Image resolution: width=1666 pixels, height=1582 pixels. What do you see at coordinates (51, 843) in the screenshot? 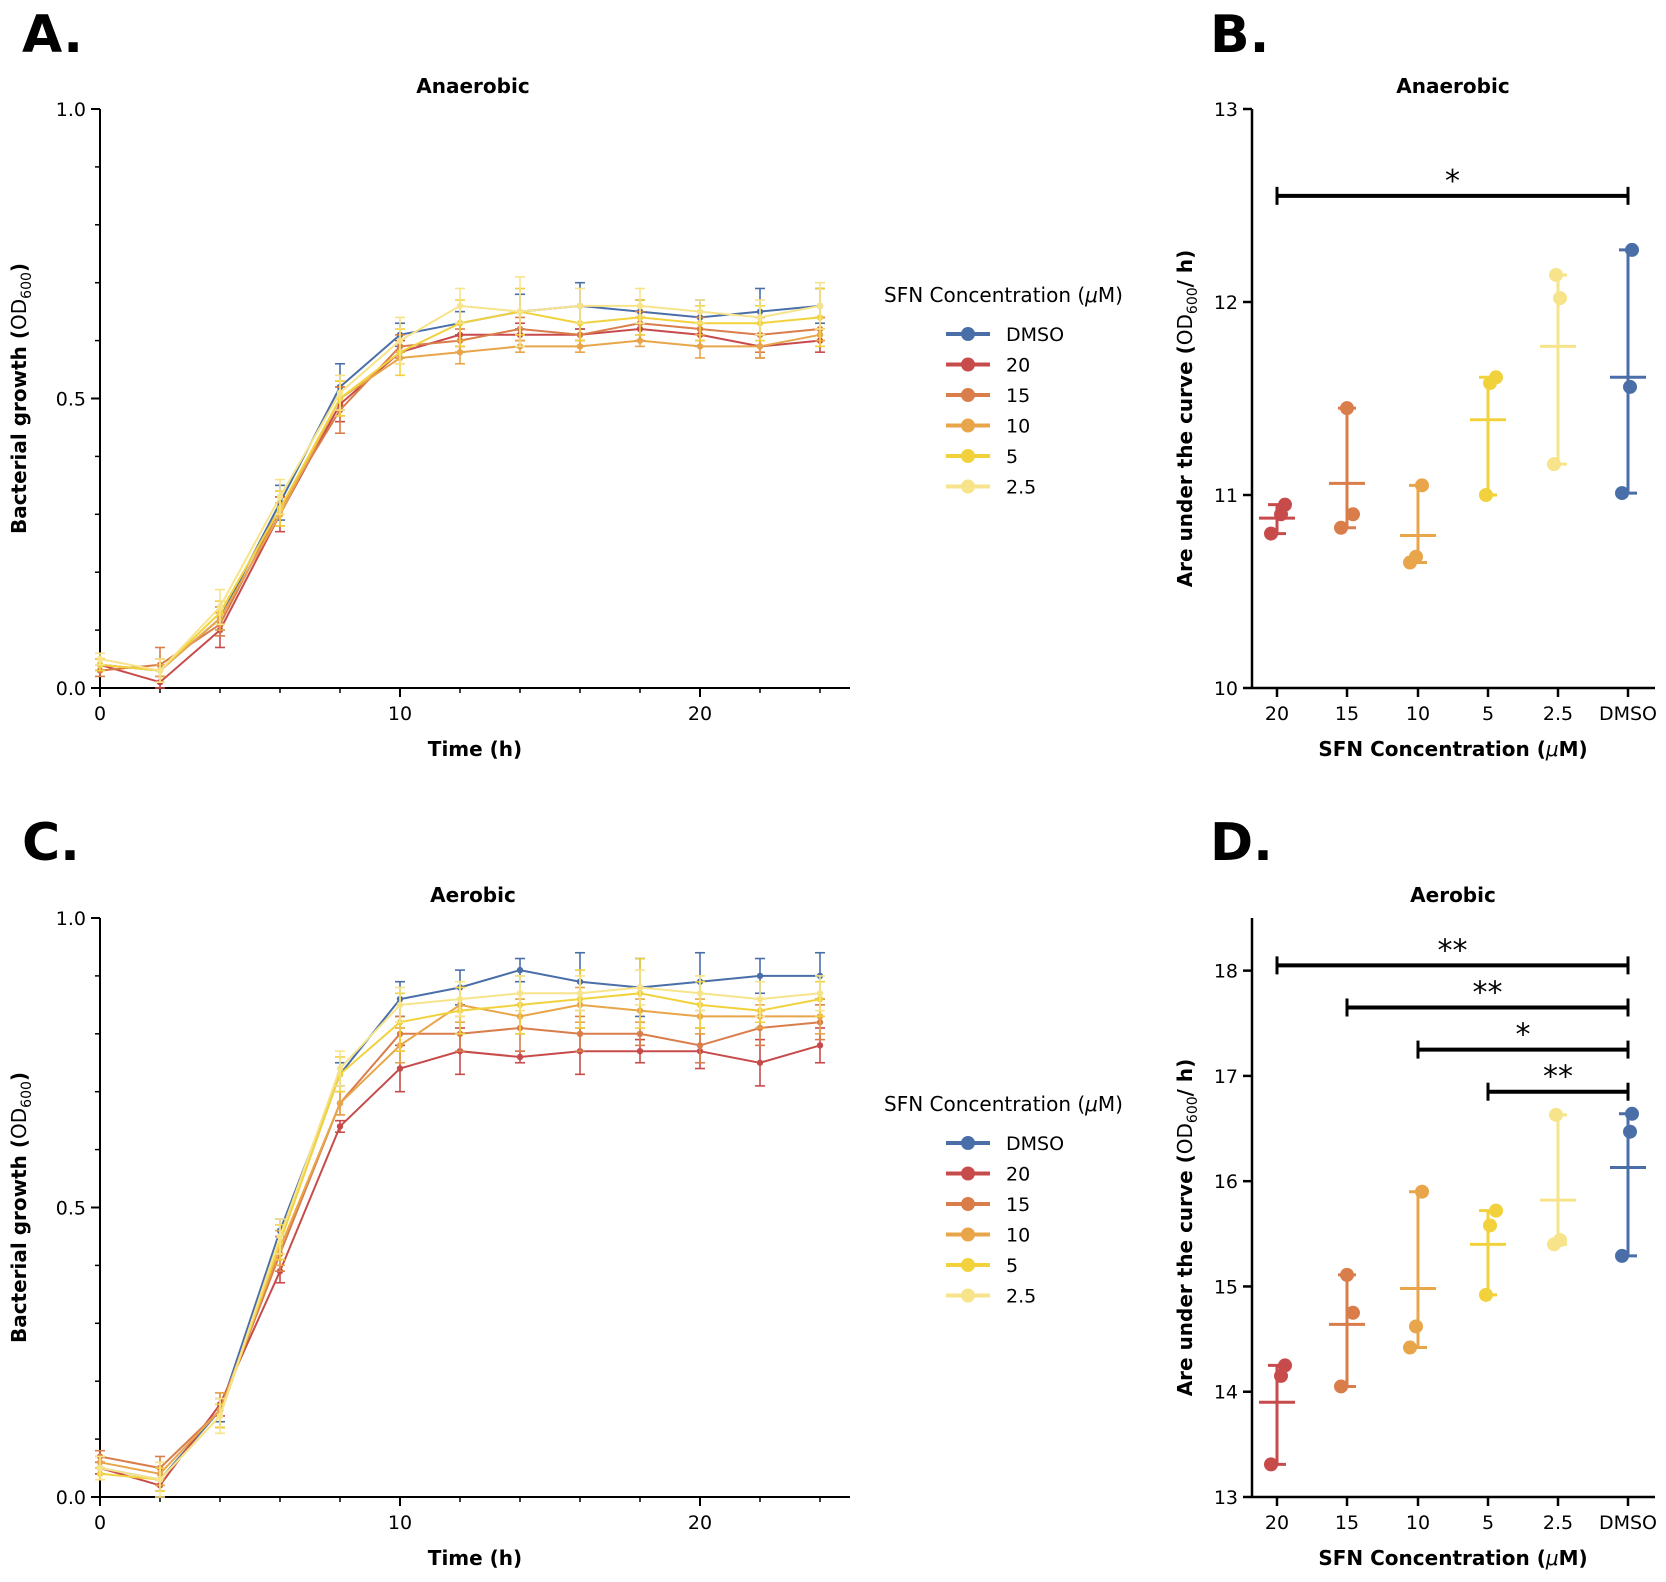
I see `panel-label: C.` at bounding box center [51, 843].